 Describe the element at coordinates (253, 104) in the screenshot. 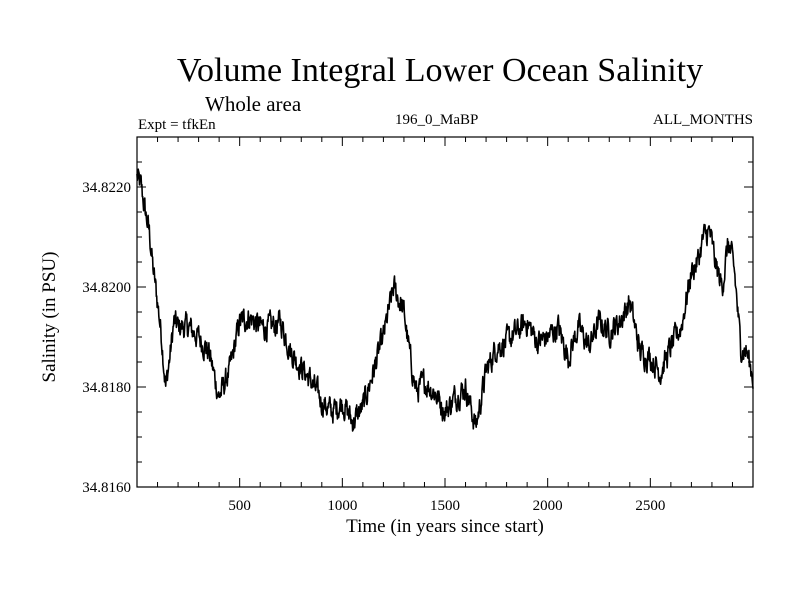

I see `chart-subtitle: Whole area` at that location.